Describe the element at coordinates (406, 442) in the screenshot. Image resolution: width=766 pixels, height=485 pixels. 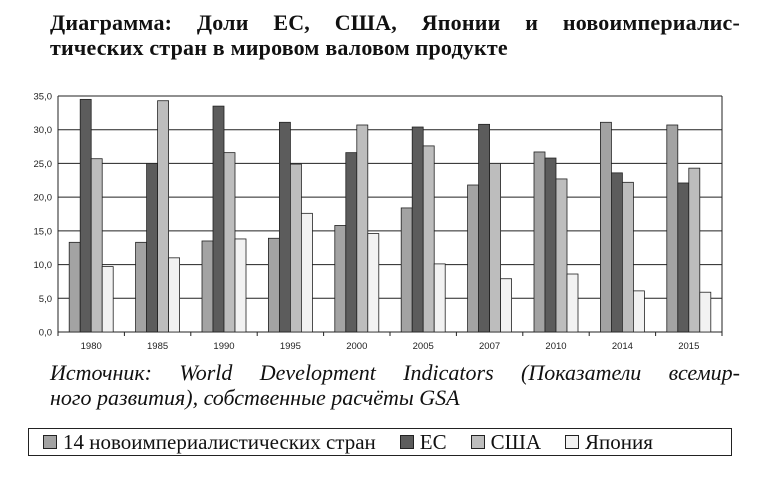
I see `legend-swatch-eu` at that location.